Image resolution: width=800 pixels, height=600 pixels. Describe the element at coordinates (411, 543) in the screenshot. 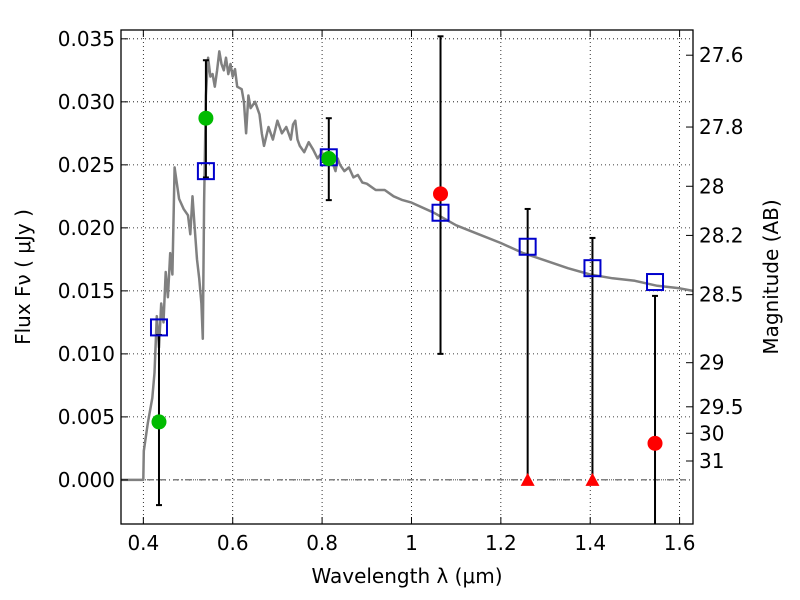

I see `x-tick-label: 1` at that location.